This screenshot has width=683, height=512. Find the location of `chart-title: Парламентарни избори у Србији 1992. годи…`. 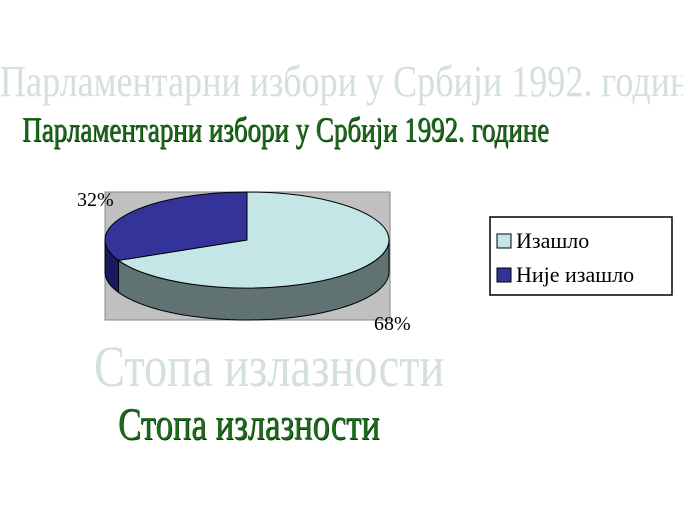

chart-title: Парламентарни избори у Србији 1992. годи… is located at coordinates (285, 129).